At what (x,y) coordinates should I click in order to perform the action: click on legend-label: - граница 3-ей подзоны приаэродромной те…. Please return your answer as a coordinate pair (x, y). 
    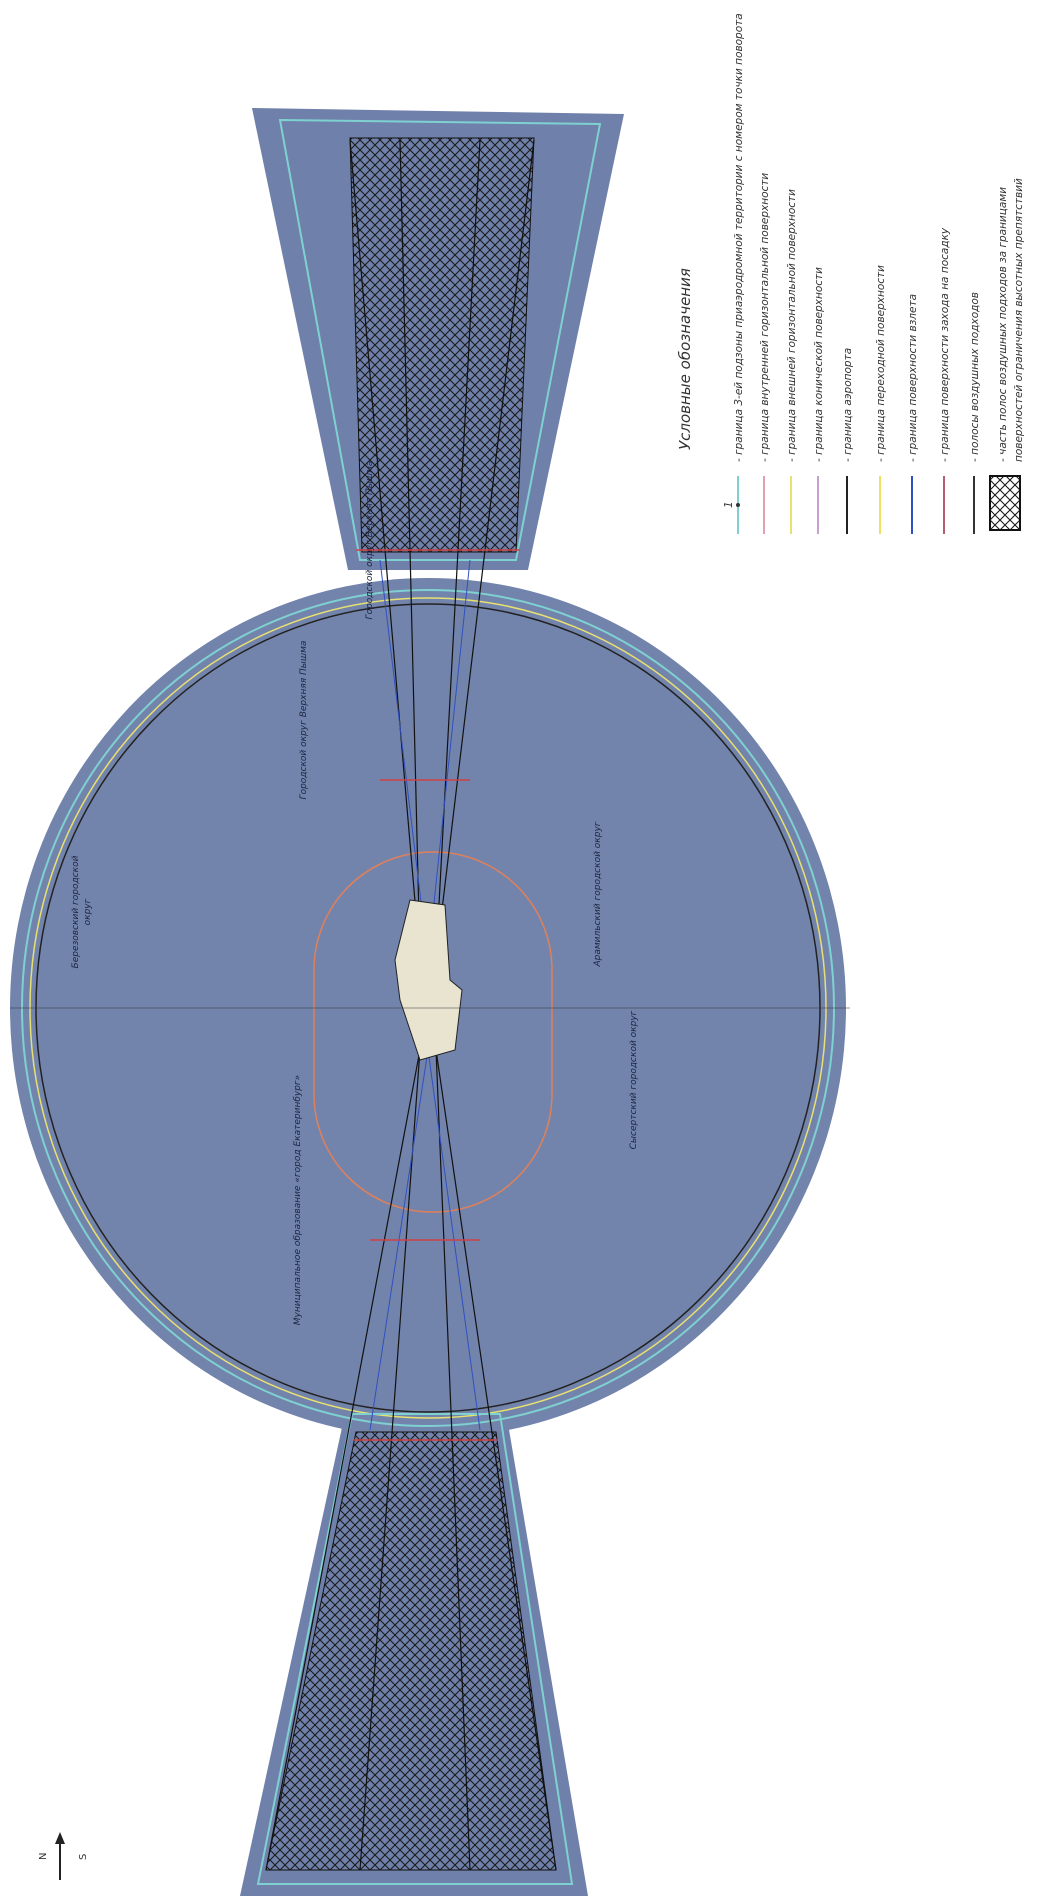
    Looking at the image, I should click on (739, 237).